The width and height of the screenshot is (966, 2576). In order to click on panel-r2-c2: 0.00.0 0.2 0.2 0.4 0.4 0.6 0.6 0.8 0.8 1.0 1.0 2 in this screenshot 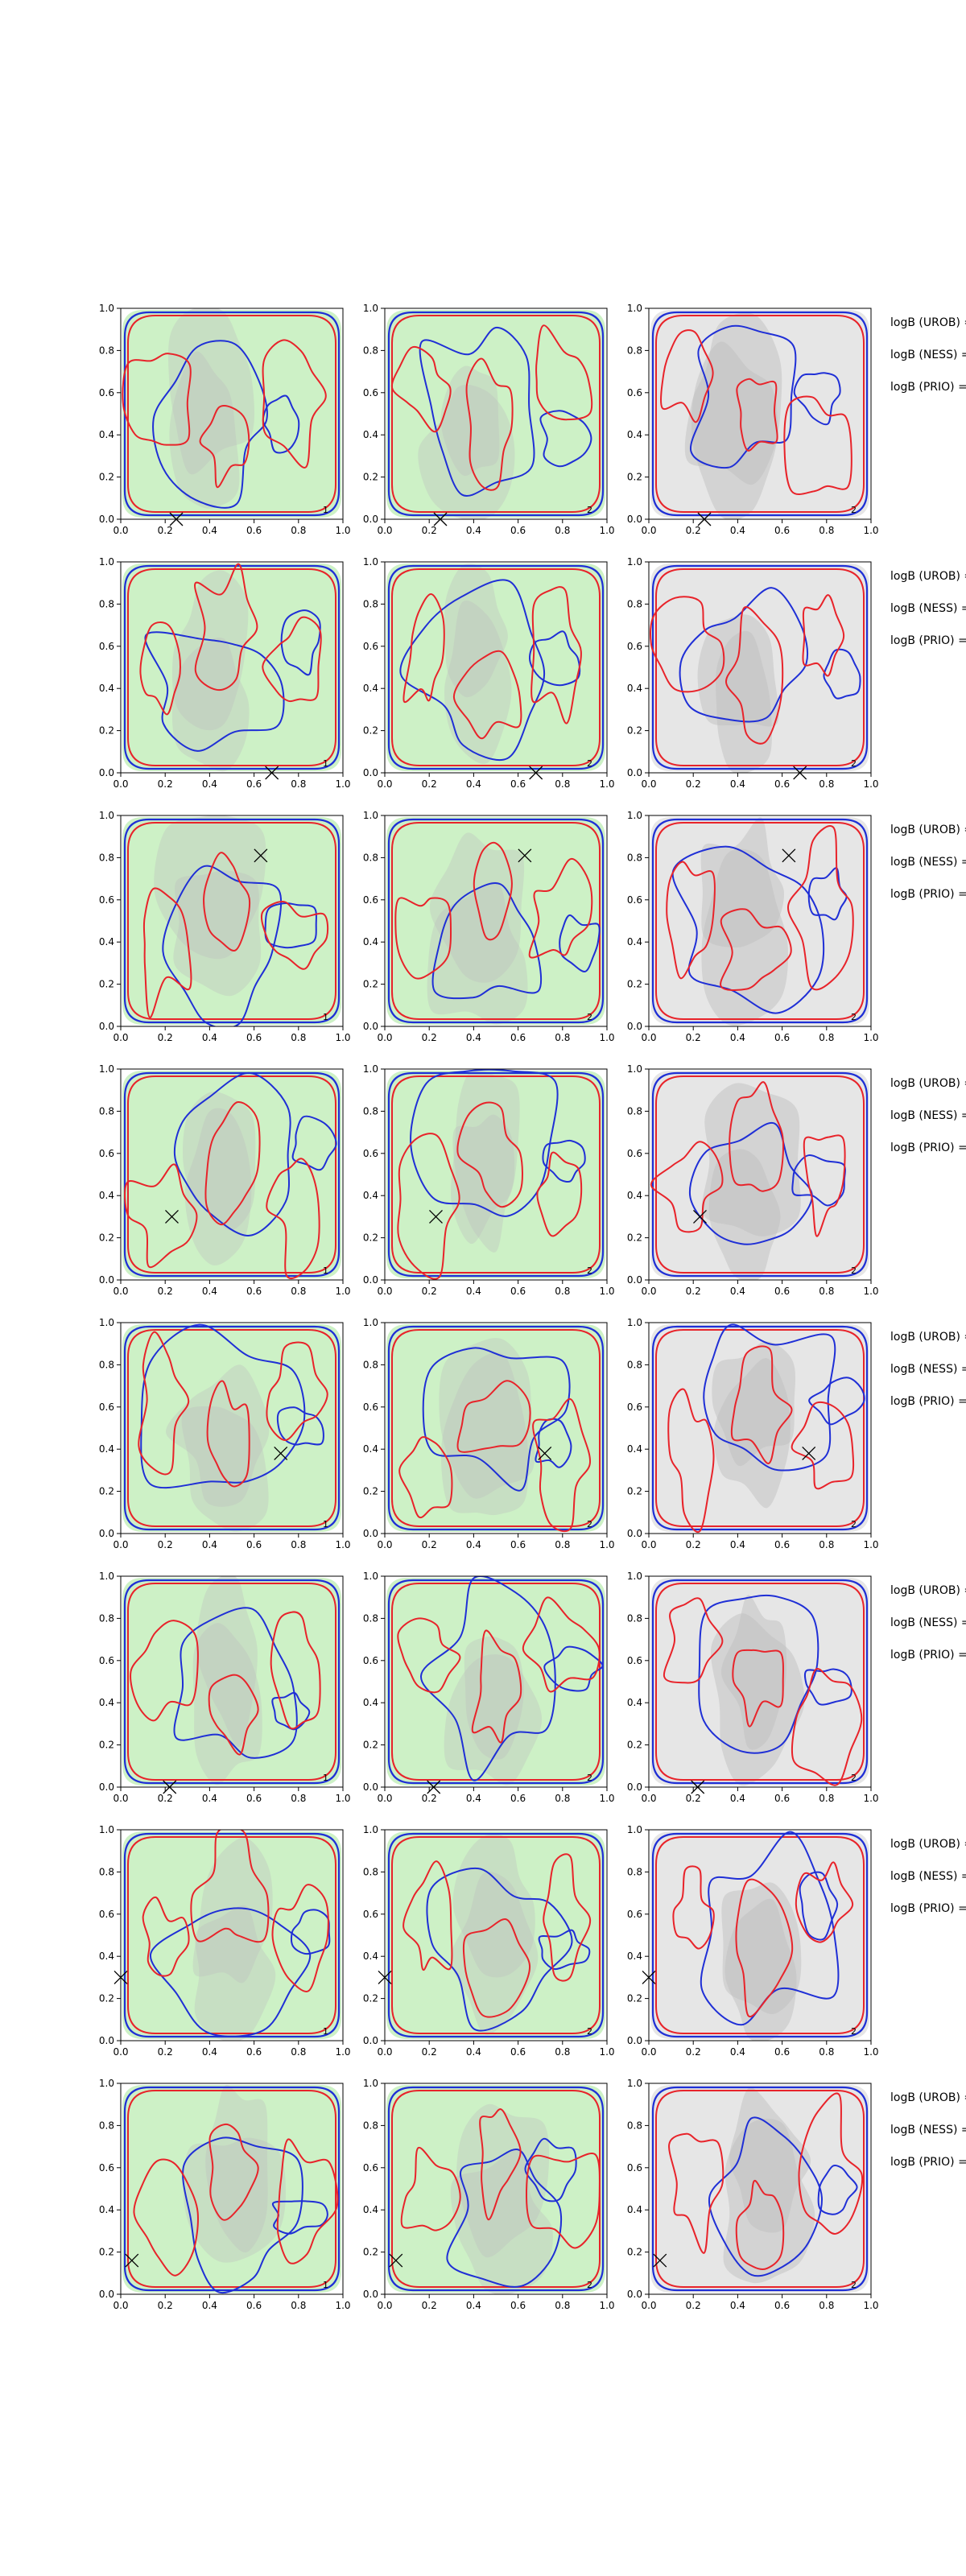, I will do `click(489, 673)`.